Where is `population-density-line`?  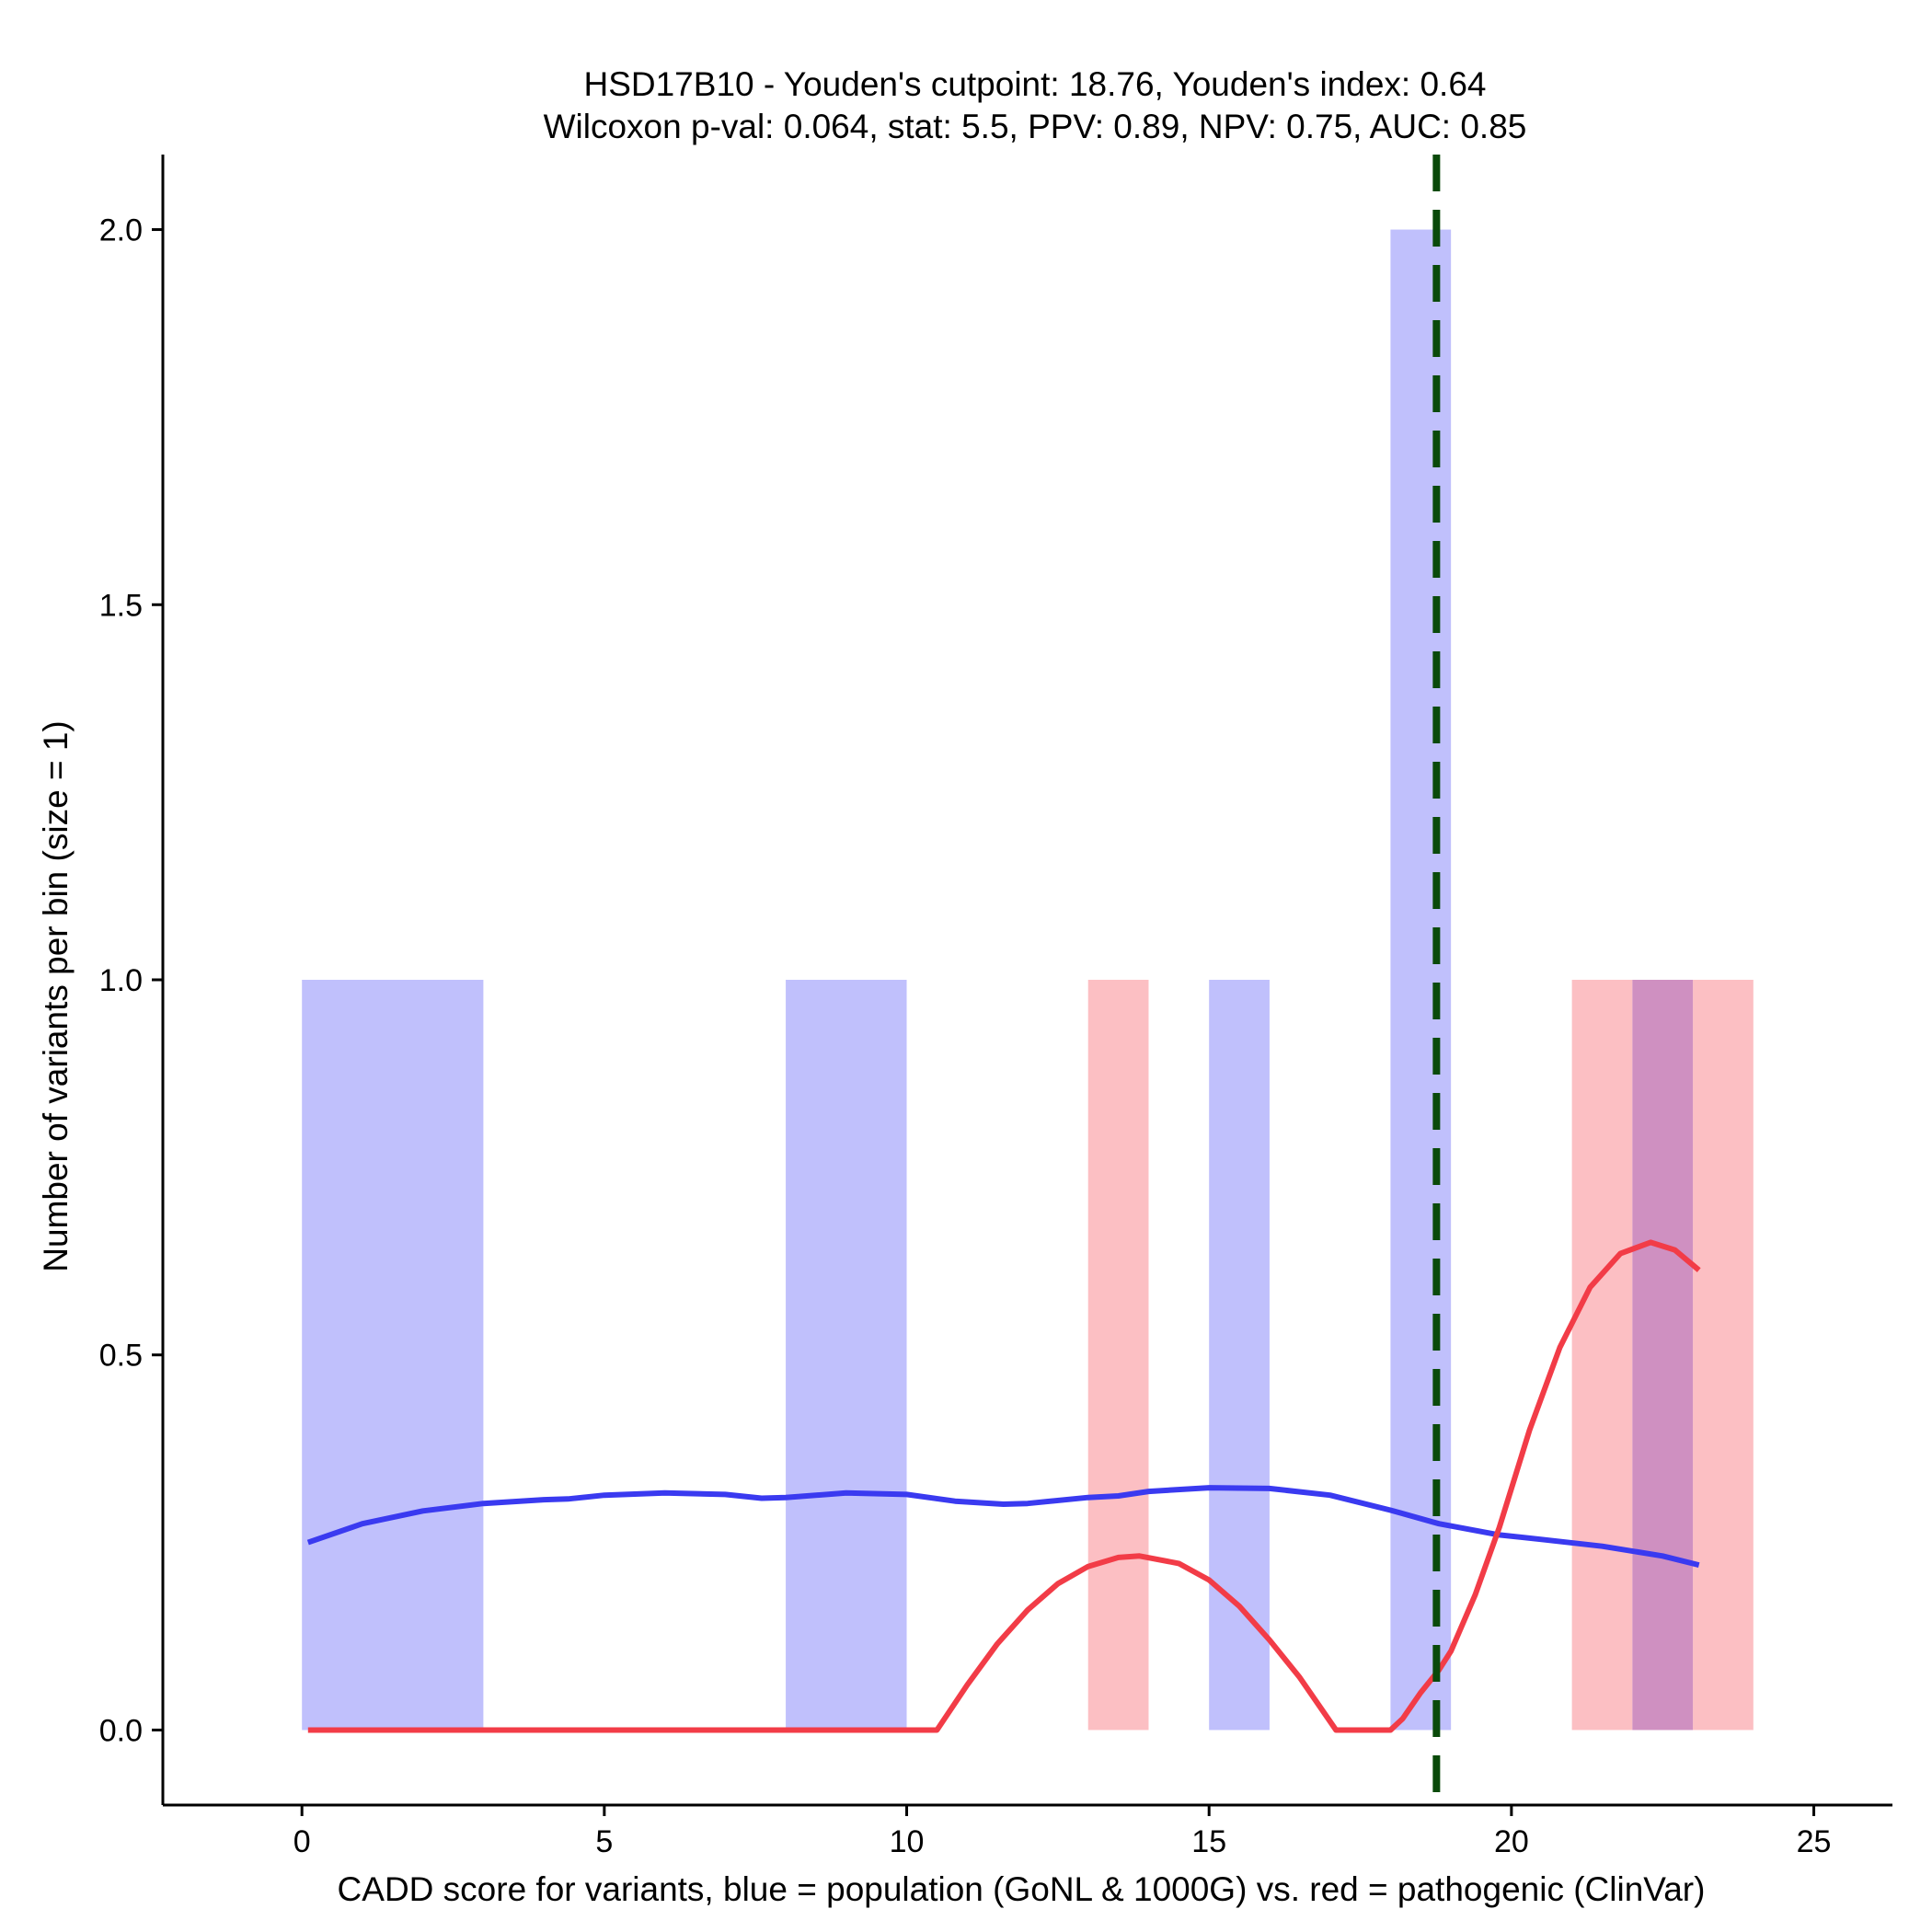 population-density-line is located at coordinates (1003, 1527).